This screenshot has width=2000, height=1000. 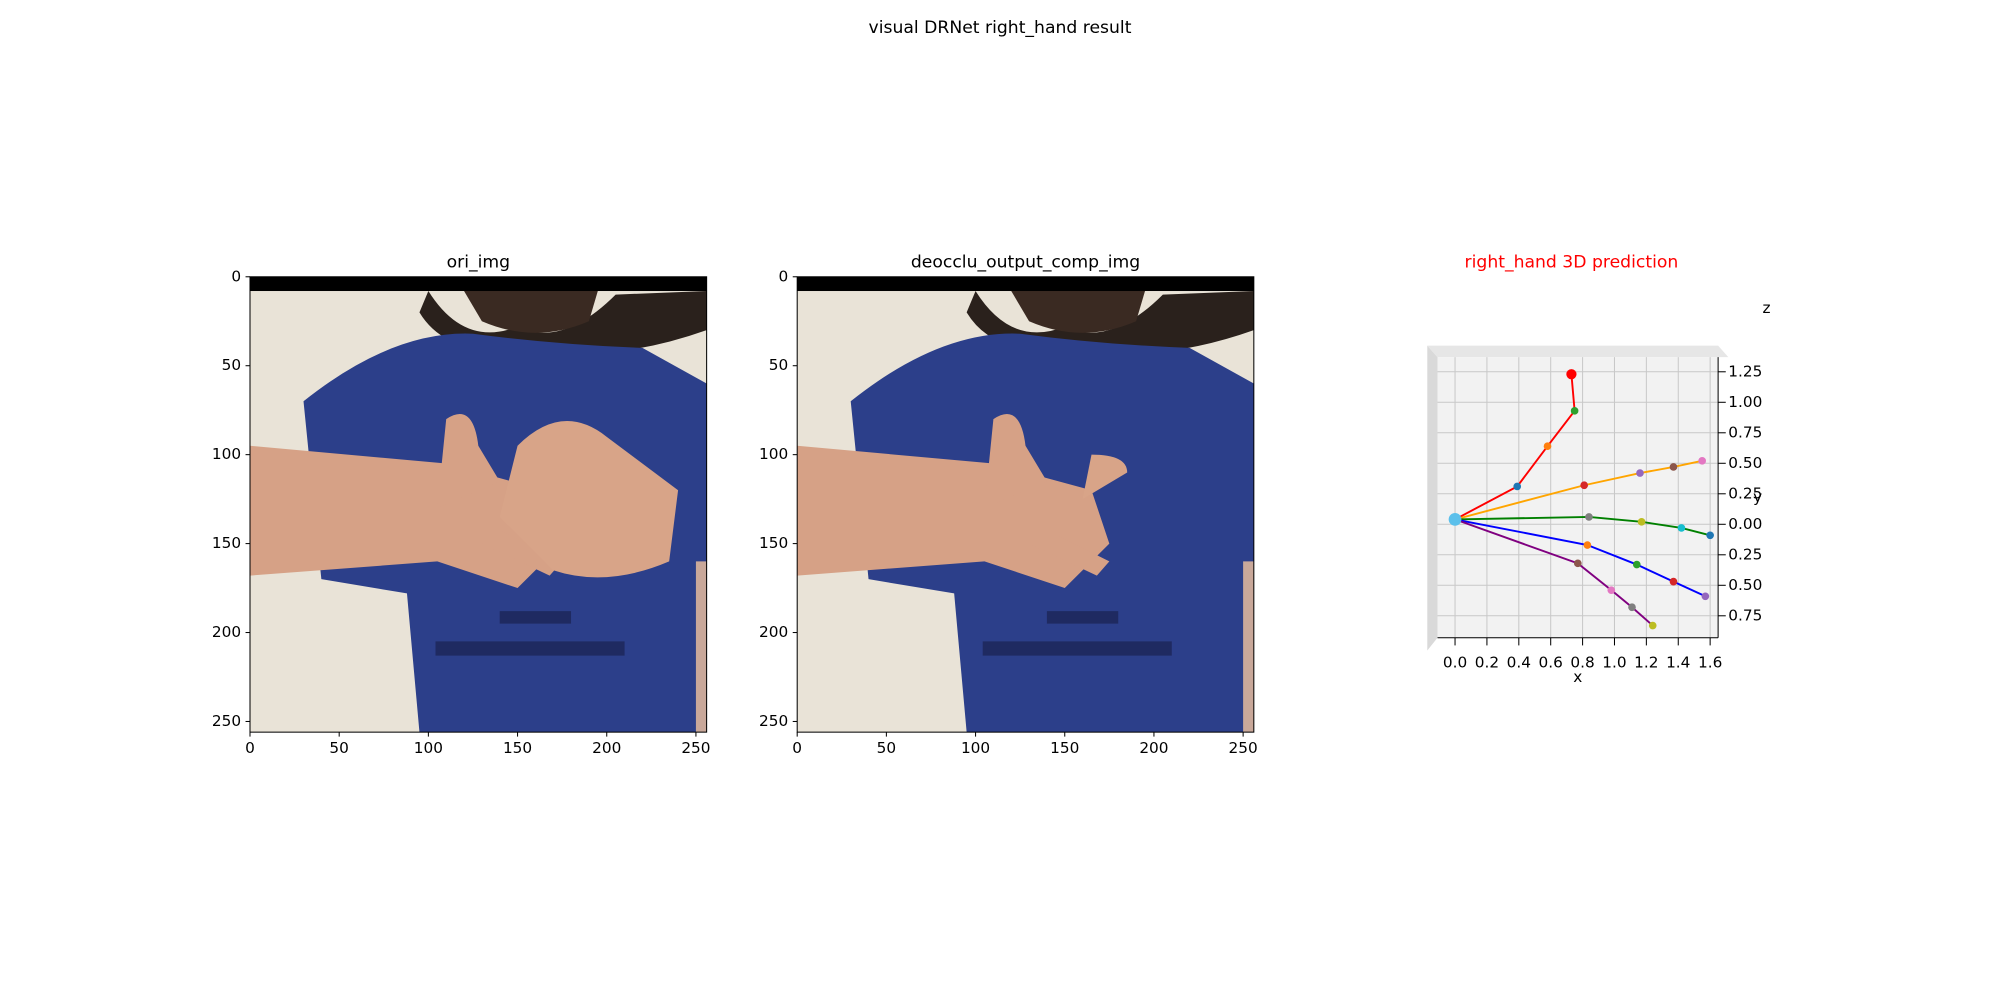 What do you see at coordinates (1519, 663) in the screenshot?
I see `x-tick-label: 0.4` at bounding box center [1519, 663].